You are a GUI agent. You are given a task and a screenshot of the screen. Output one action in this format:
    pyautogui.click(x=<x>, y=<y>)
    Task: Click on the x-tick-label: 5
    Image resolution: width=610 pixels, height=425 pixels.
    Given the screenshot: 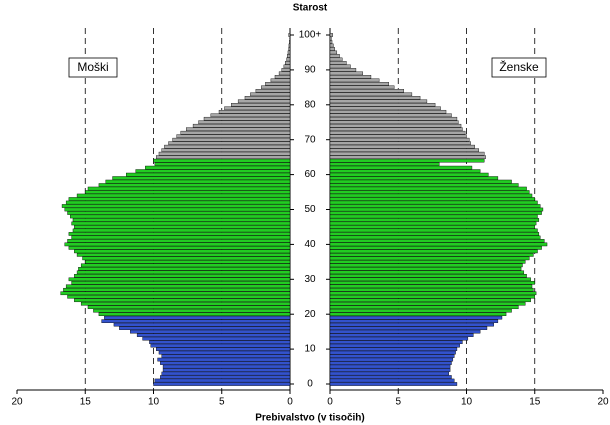 What is the action you would take?
    pyautogui.click(x=398, y=402)
    